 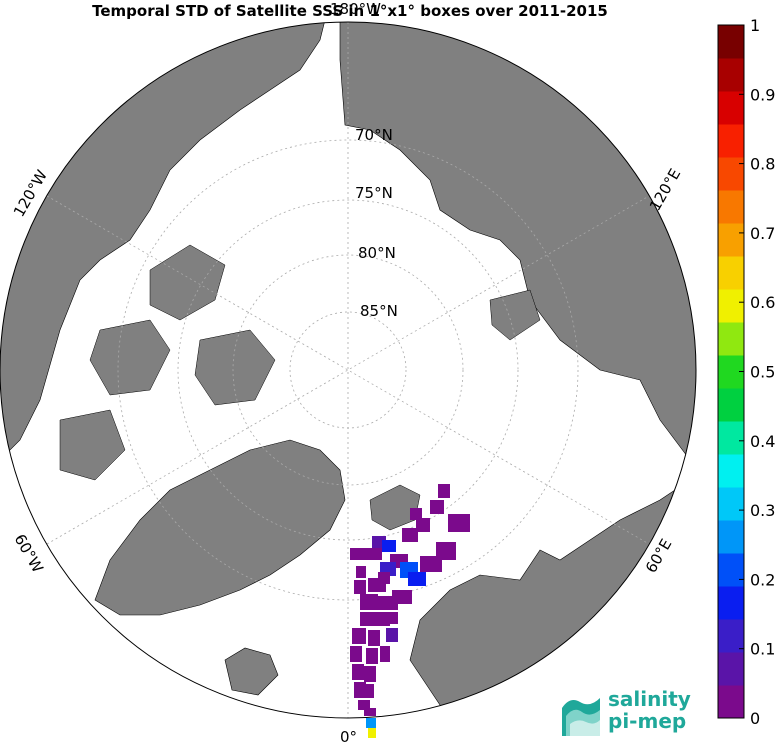 What do you see at coordinates (762, 94) in the screenshot?
I see `colorbar-tick-label: 0.9` at bounding box center [762, 94].